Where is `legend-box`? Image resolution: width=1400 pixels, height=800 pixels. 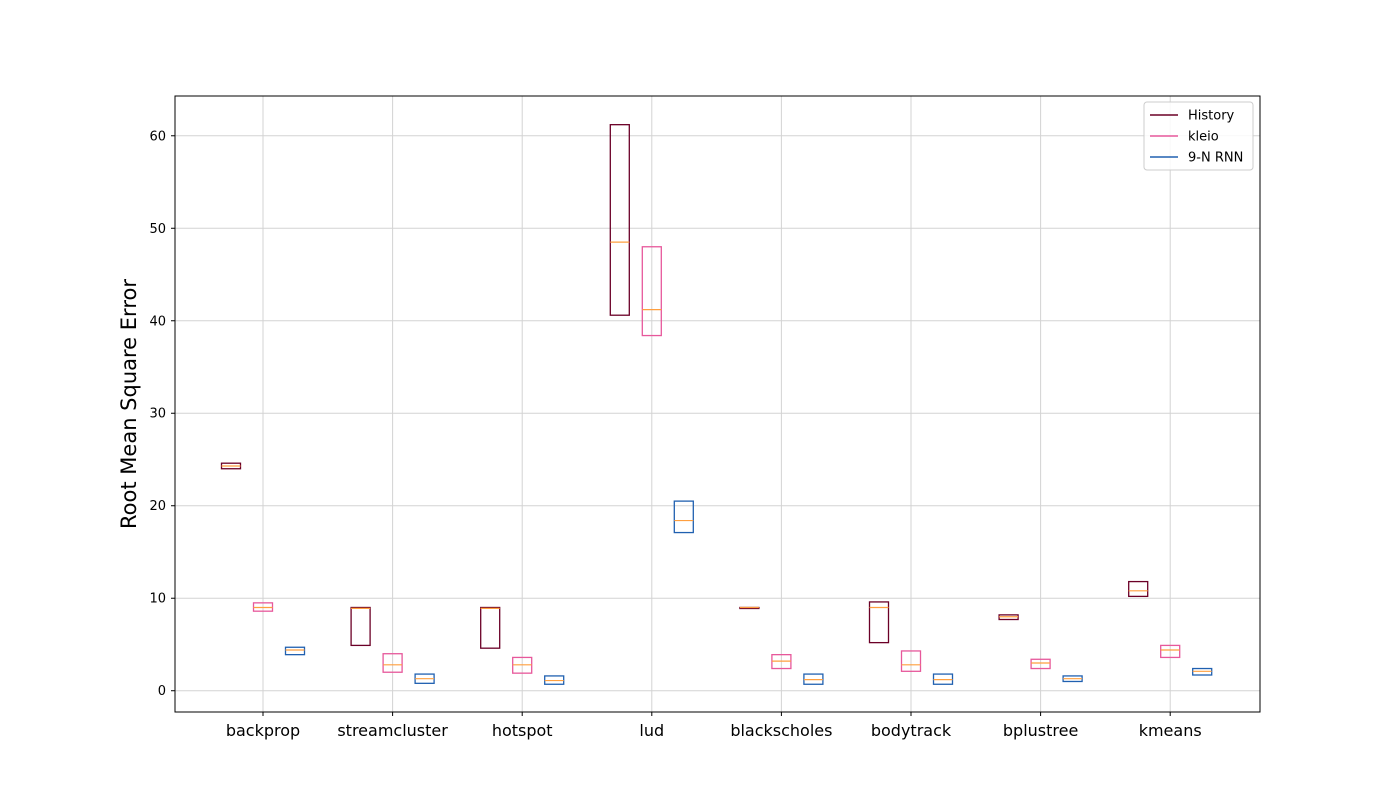 legend-box is located at coordinates (1198, 136).